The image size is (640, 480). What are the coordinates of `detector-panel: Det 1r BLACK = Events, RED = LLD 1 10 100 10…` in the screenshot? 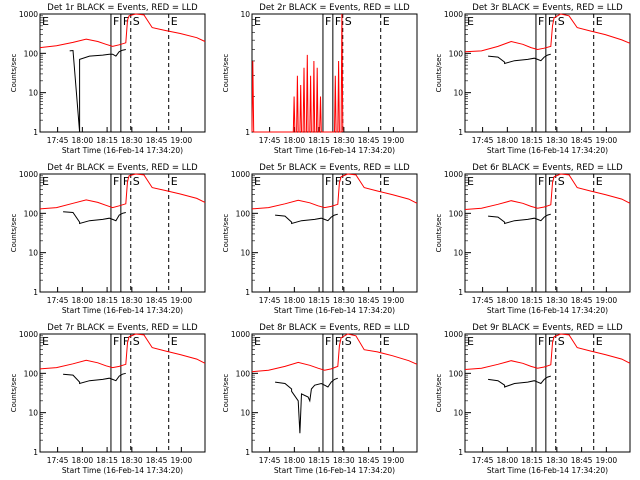 It's located at (108, 79).